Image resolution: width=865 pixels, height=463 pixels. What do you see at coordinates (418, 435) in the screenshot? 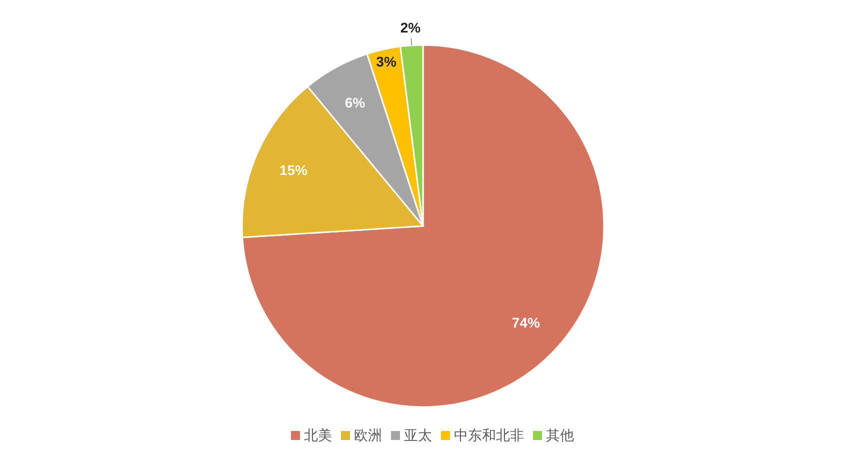
I see `legend-label: 亚太` at bounding box center [418, 435].